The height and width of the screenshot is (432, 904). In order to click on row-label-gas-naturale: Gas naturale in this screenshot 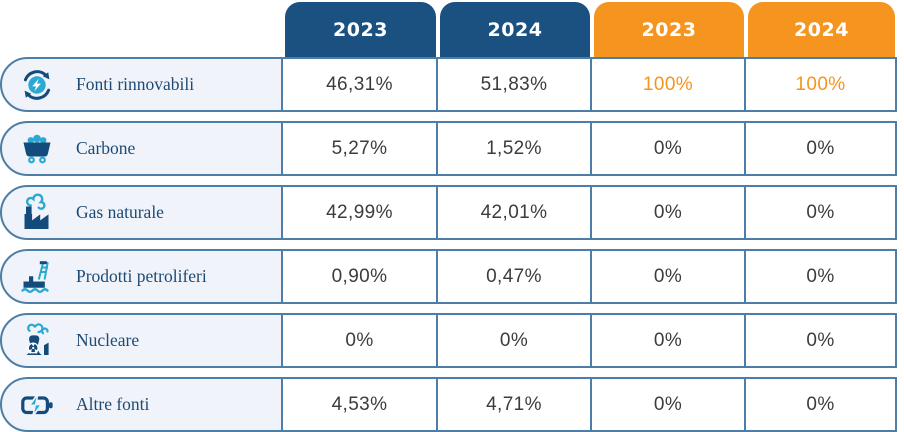, I will do `click(141, 212)`.